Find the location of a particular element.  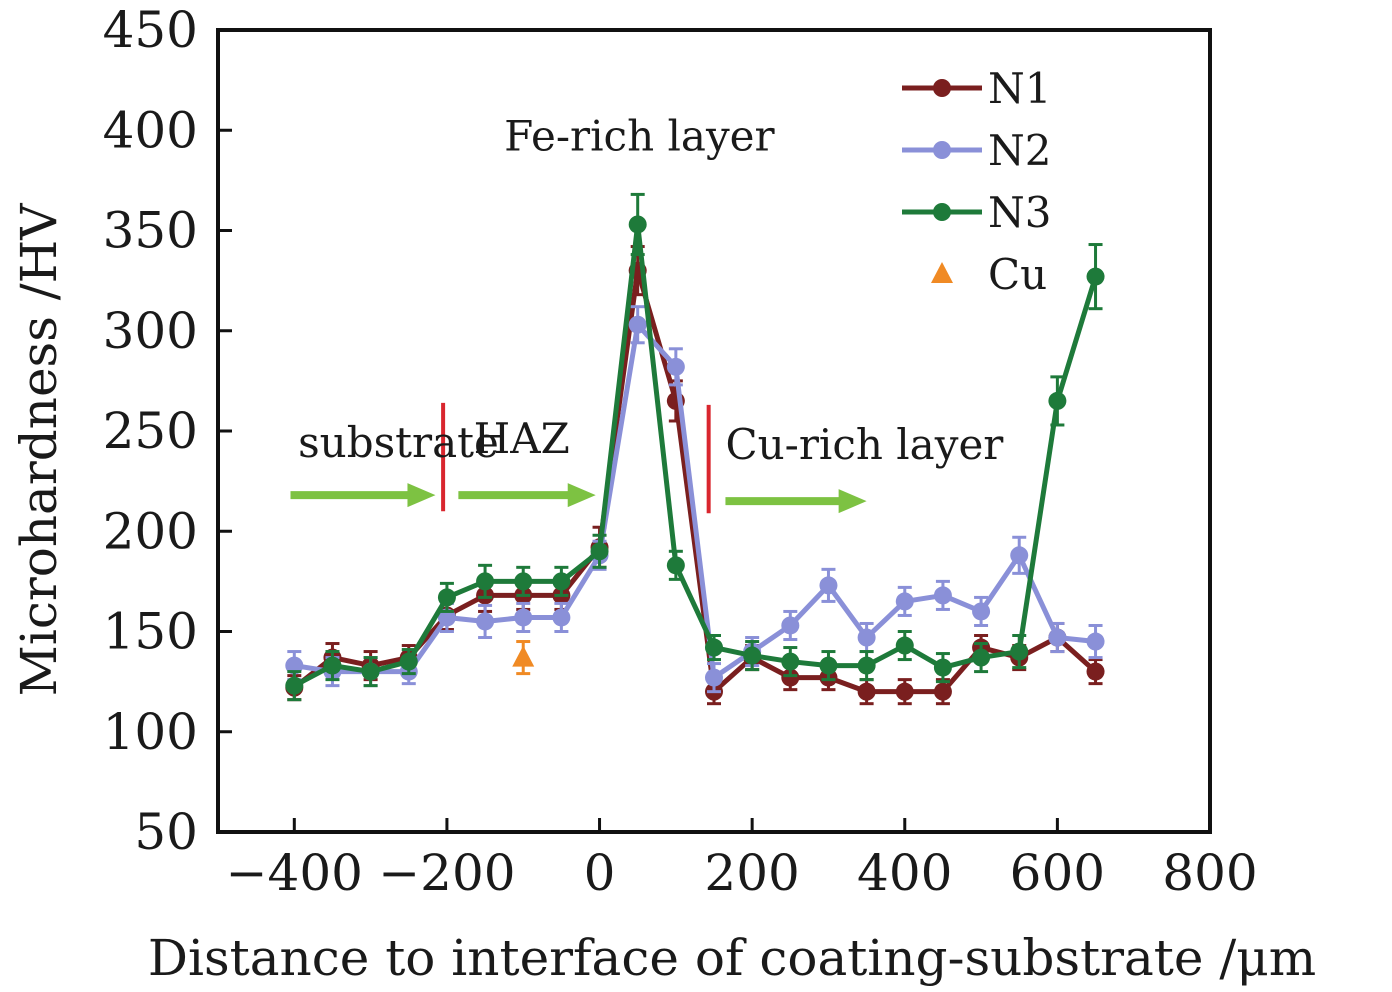

annotation-label: Fe-rich layer is located at coordinates (639, 135).